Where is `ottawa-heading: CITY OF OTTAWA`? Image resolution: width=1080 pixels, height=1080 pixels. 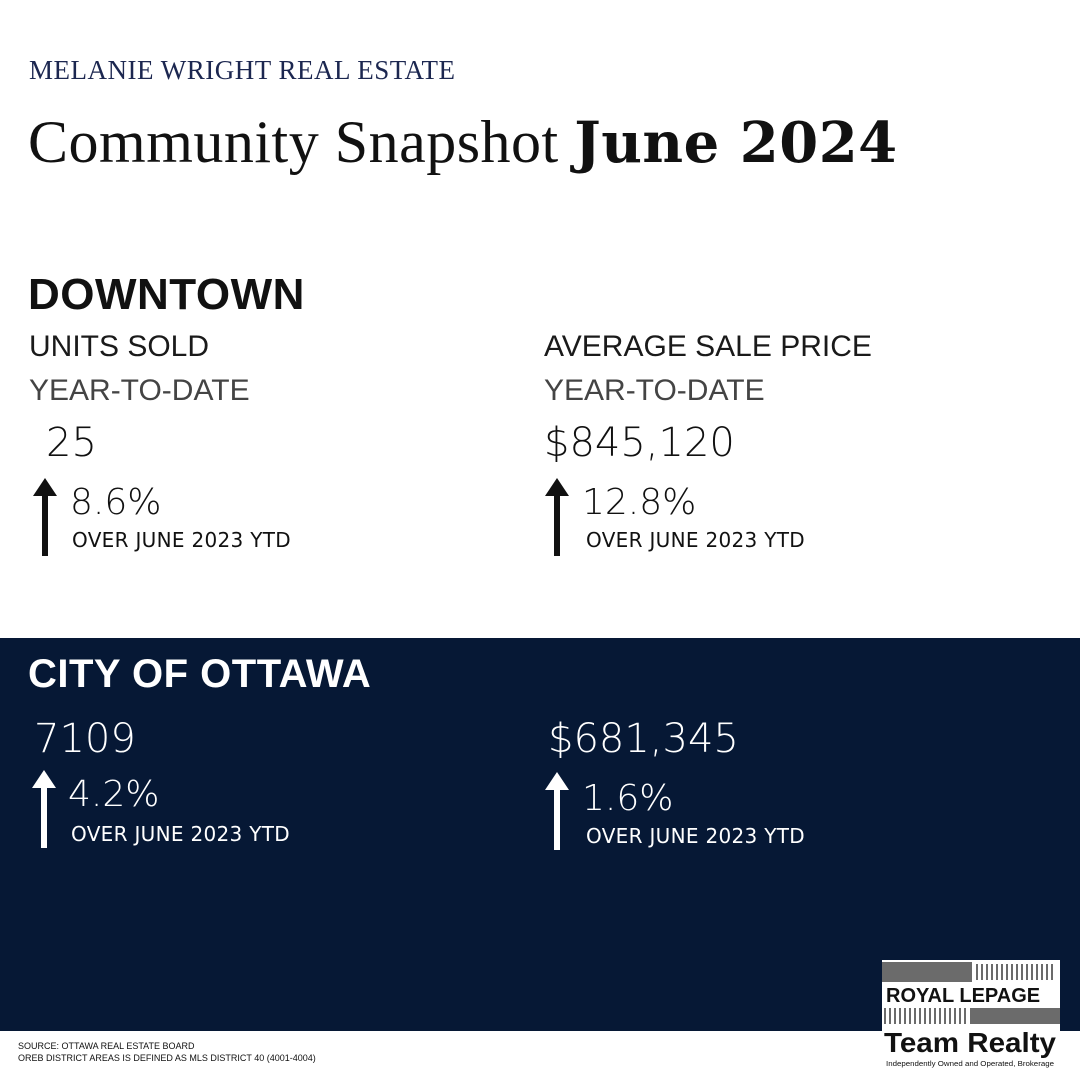
ottawa-heading: CITY OF OTTAWA is located at coordinates (200, 674).